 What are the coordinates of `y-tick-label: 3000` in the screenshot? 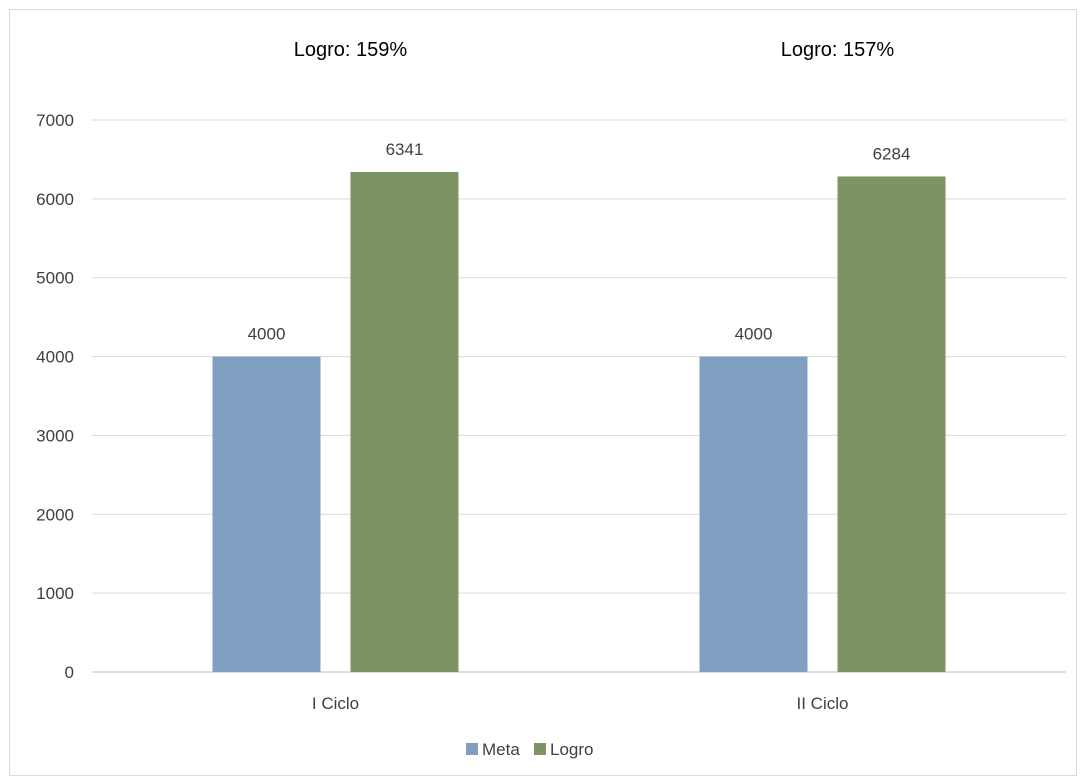 It's located at (55, 435).